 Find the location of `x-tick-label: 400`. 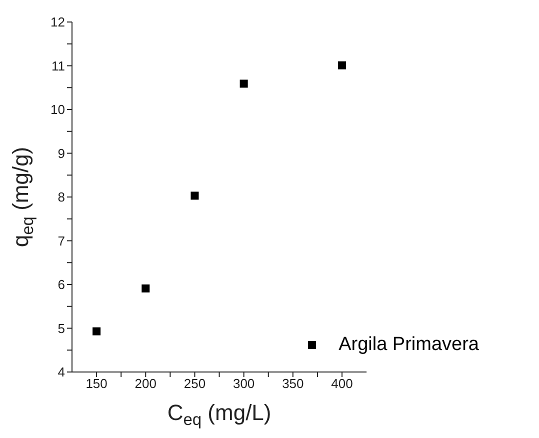

x-tick-label: 400 is located at coordinates (342, 384).